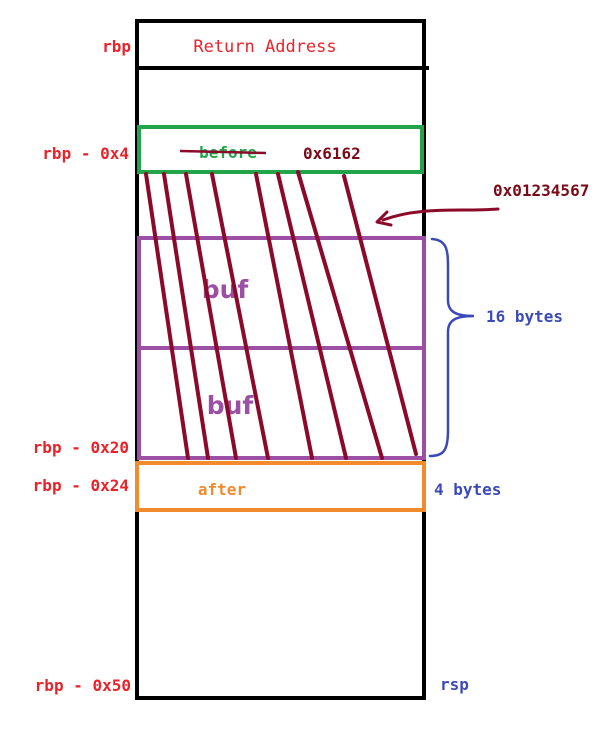  What do you see at coordinates (223, 152) in the screenshot?
I see `before-strikethrough` at bounding box center [223, 152].